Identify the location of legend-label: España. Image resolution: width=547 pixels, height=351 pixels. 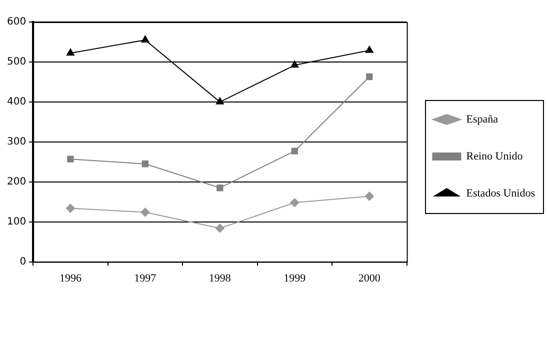
(482, 119).